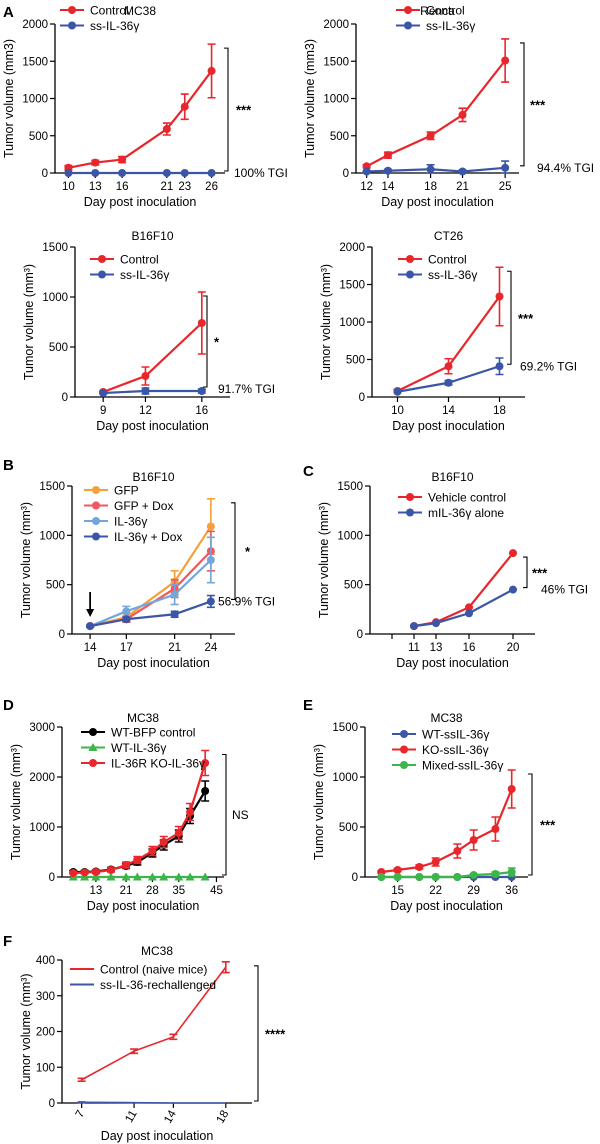 The image size is (600, 1144). I want to click on x-tick-label: 12, so click(366, 187).